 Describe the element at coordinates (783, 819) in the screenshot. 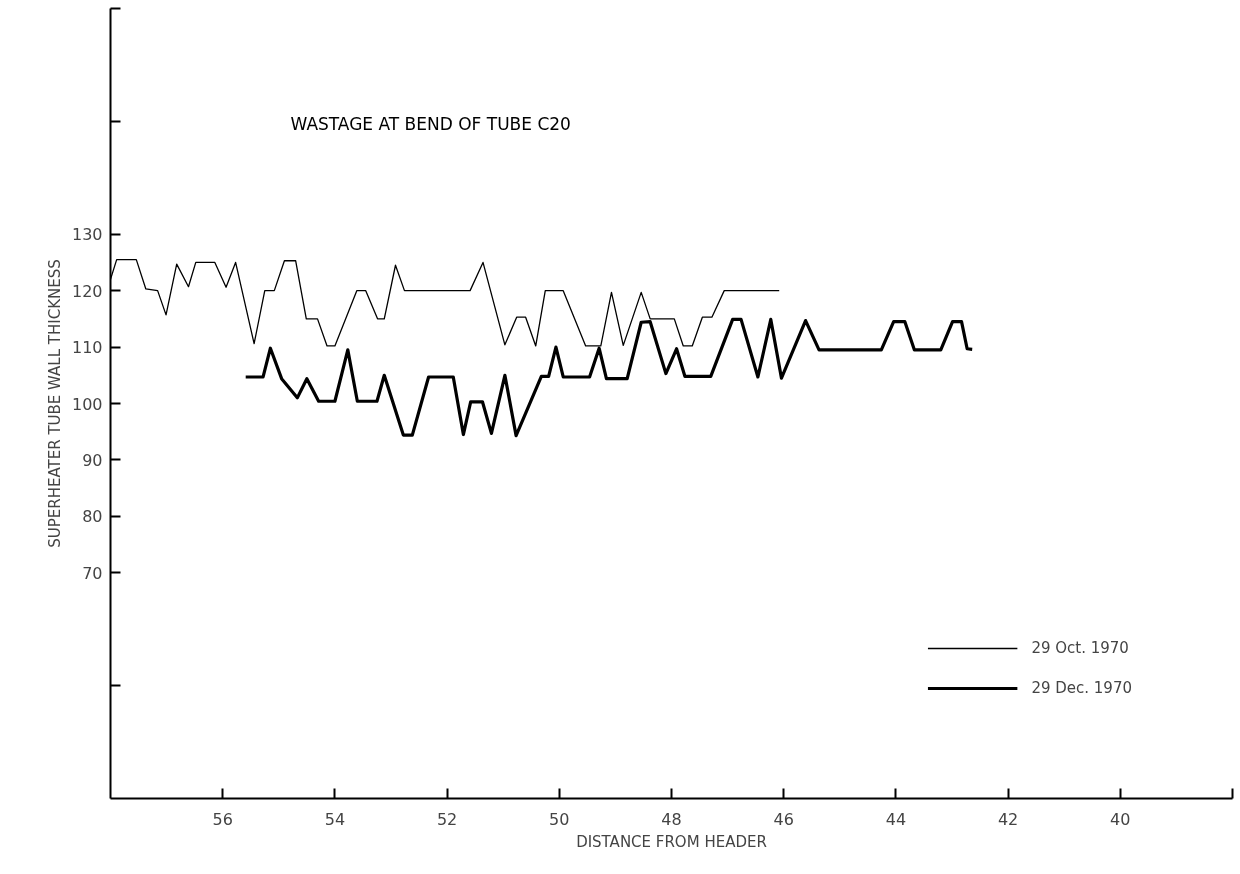

I see `x-tick-label: 46` at that location.